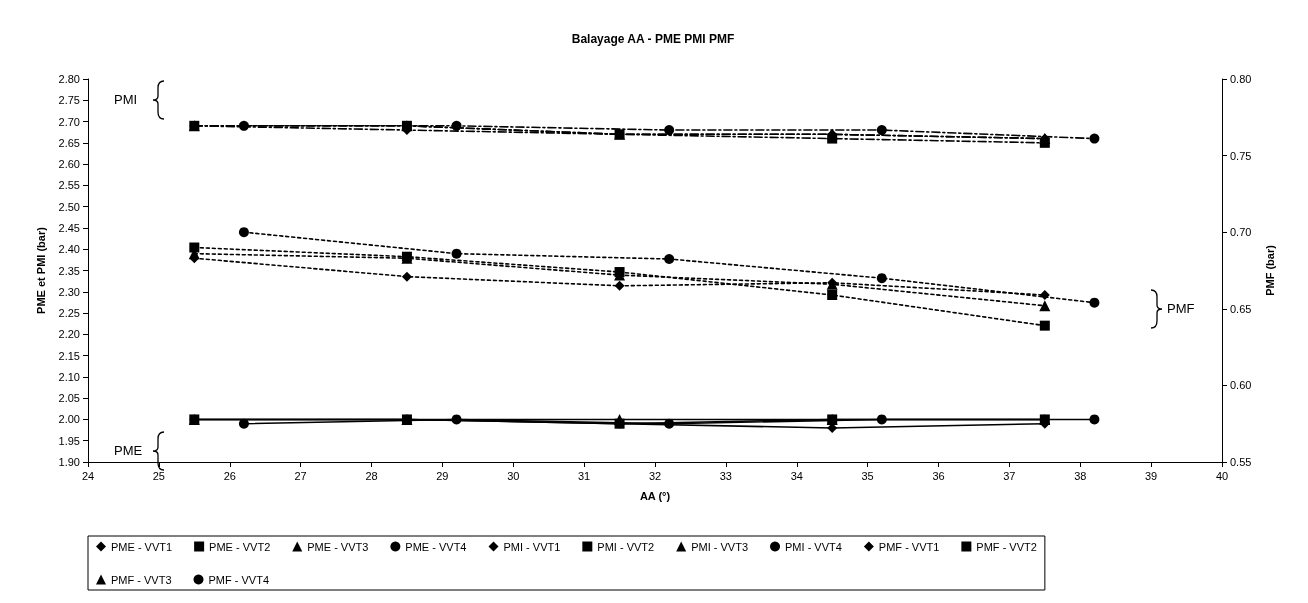  I want to click on legend-label: PMI - VVT4, so click(813, 546).